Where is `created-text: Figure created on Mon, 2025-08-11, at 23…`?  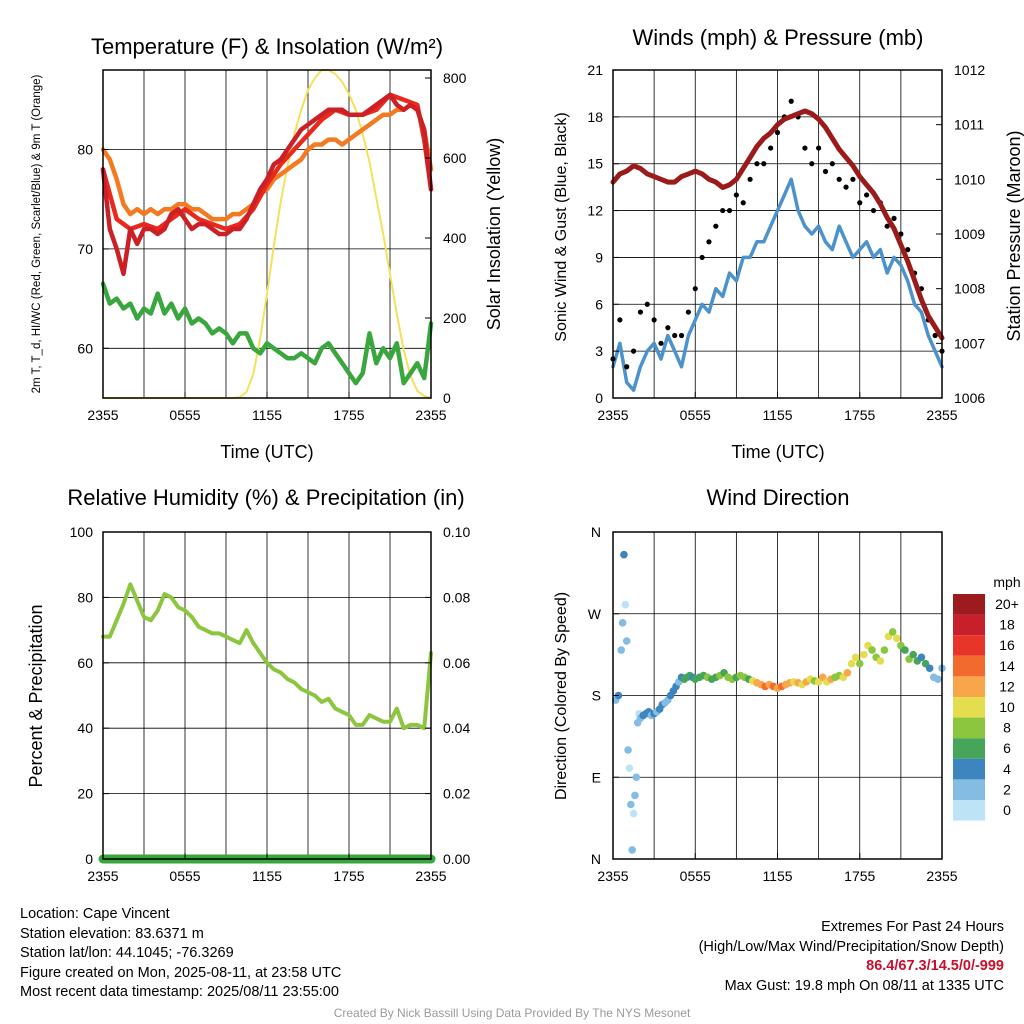 created-text: Figure created on Mon, 2025-08-11, at 23… is located at coordinates (181, 972).